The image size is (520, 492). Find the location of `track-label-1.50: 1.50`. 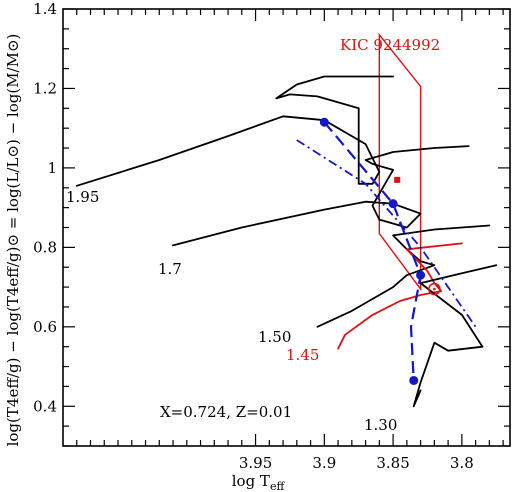

track-label-1.50: 1.50 is located at coordinates (274, 337).